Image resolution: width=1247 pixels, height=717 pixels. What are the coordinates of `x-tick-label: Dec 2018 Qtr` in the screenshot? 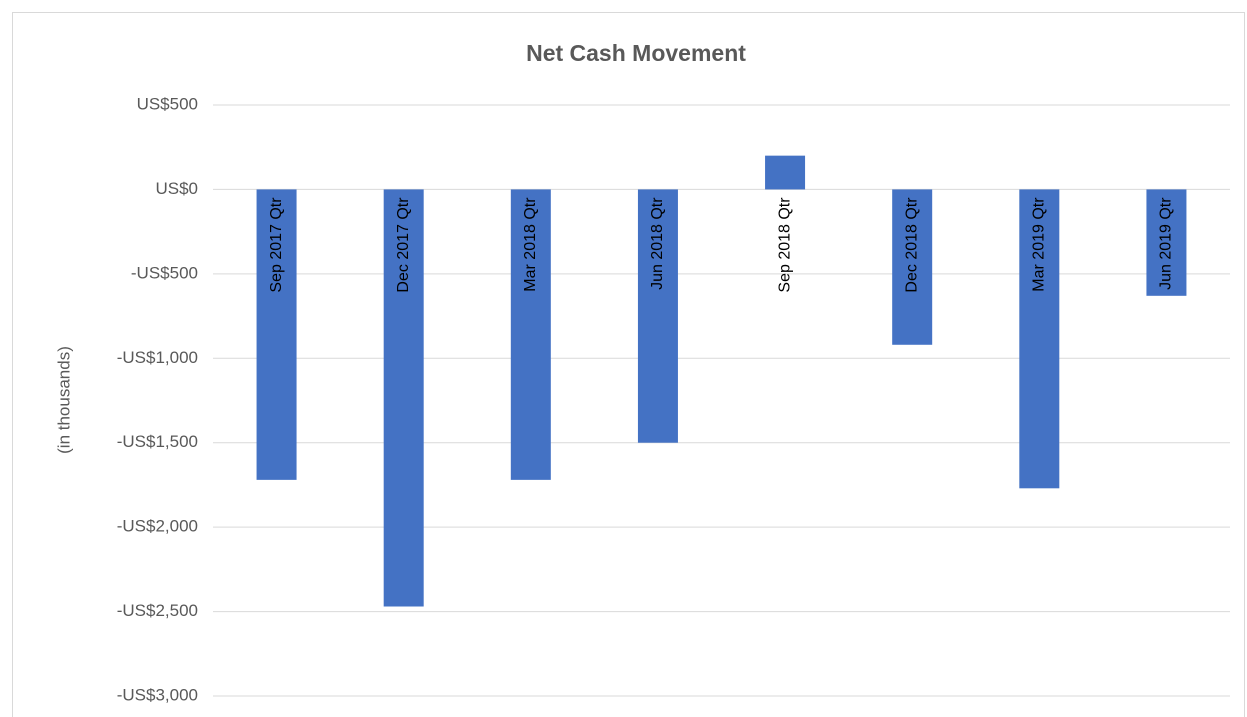 It's located at (911, 245).